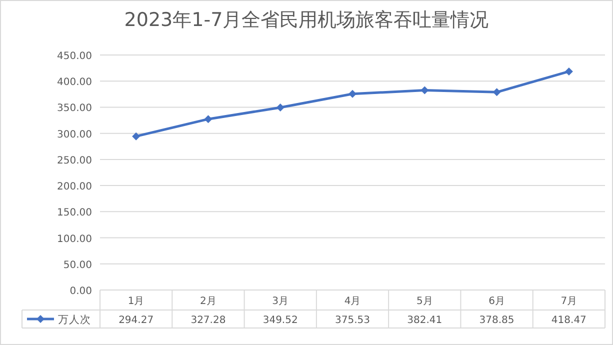 This screenshot has height=345, width=613. What do you see at coordinates (424, 320) in the screenshot?
I see `data-label: 382.41` at bounding box center [424, 320].